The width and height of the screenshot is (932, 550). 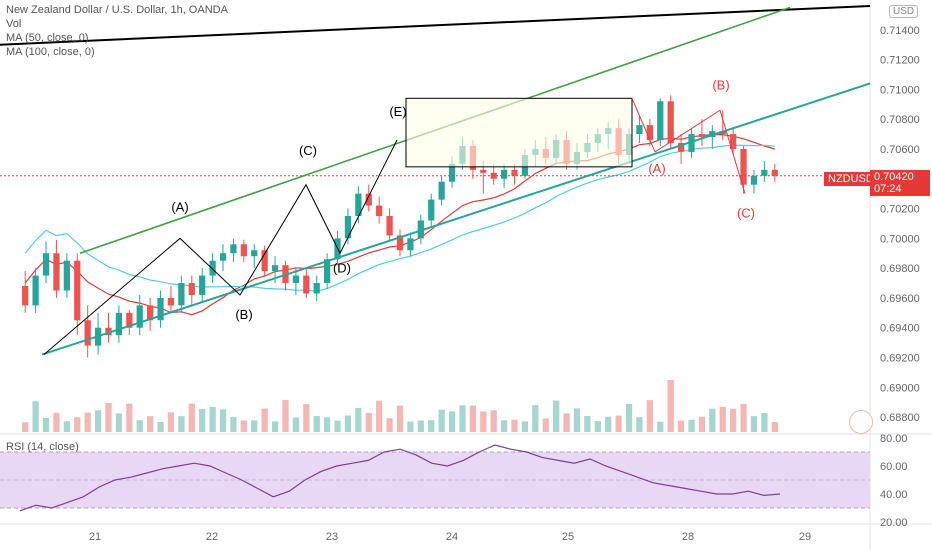 I want to click on resistance-trendline, so click(x=435, y=25).